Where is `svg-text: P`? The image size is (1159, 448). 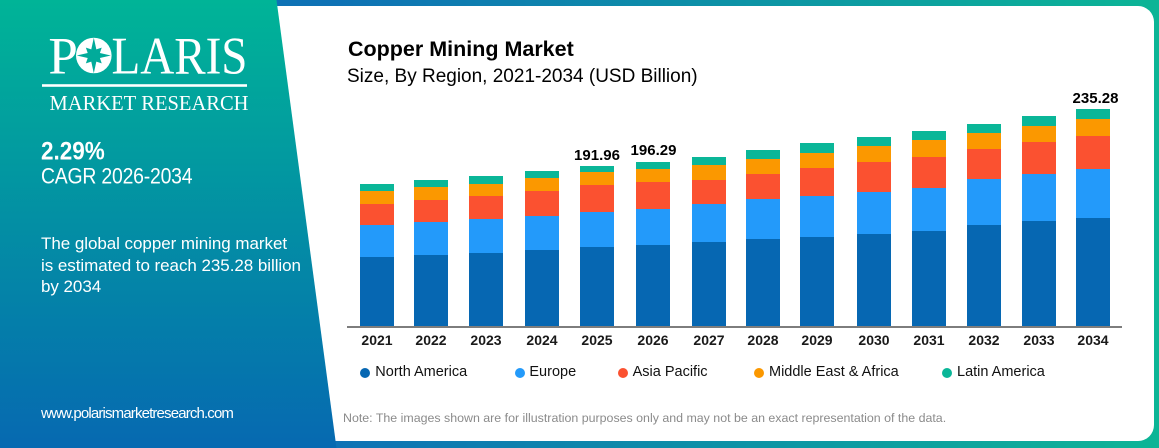 svg-text: P is located at coordinates (62, 57).